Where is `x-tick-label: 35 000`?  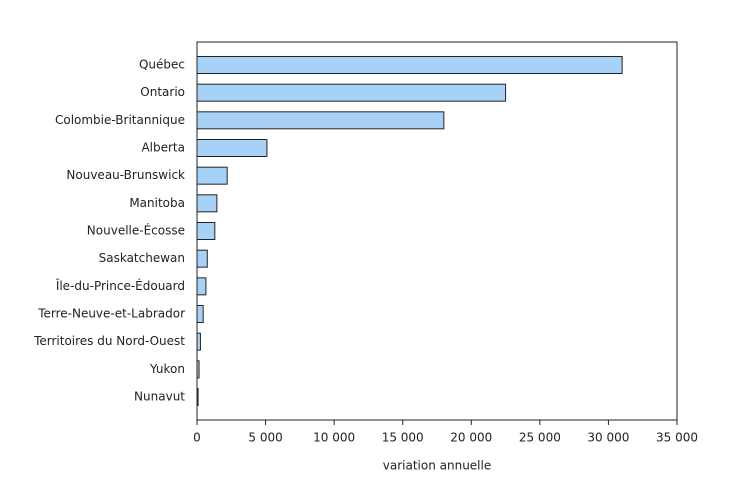 x-tick-label: 35 000 is located at coordinates (677, 438).